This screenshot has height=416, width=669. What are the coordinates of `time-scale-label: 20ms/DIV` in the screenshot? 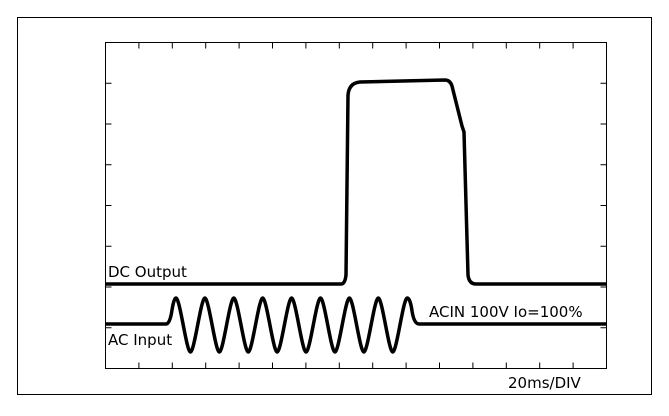 It's located at (545, 383).